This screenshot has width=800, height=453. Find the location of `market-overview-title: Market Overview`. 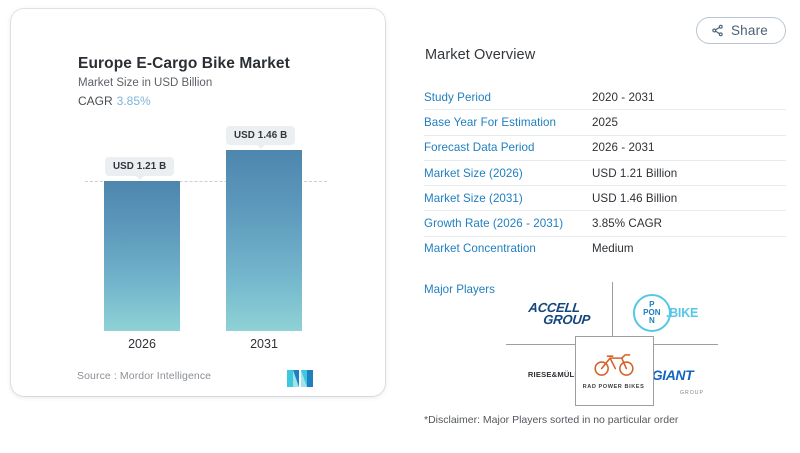

market-overview-title: Market Overview is located at coordinates (480, 55).